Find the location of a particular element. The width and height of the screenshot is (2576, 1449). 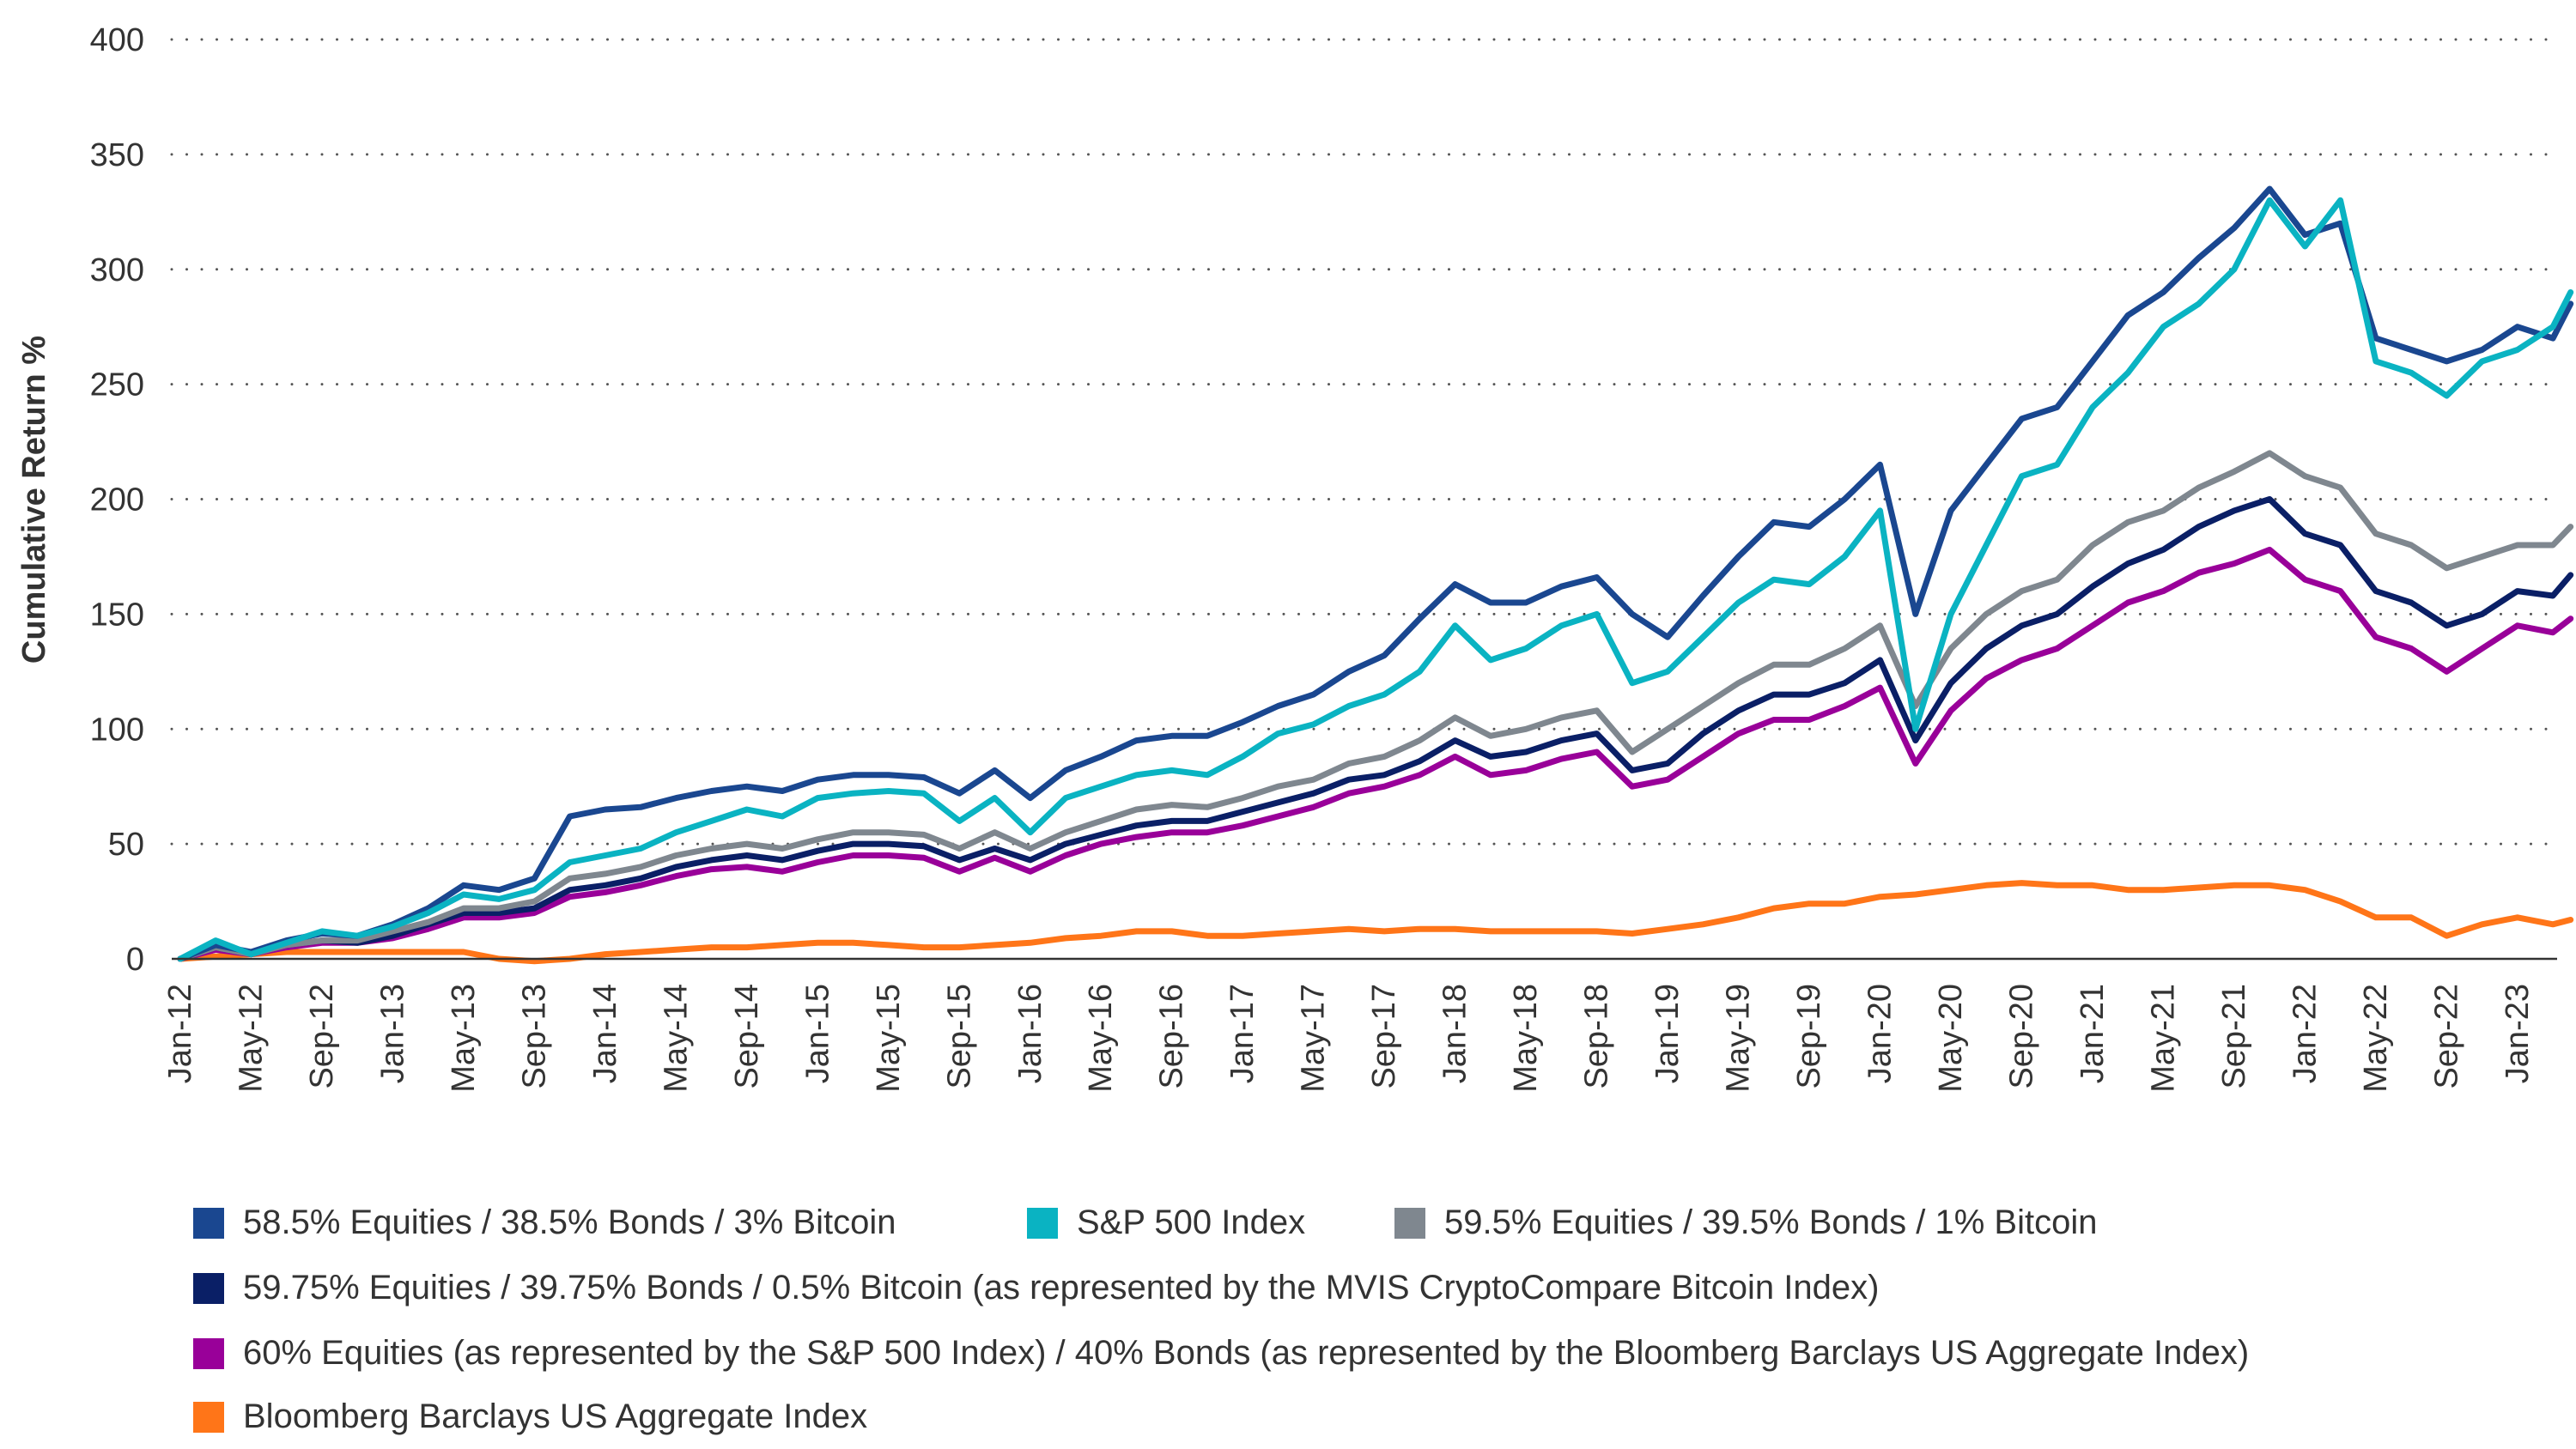

x-tick-label: Jan-18 is located at coordinates (1455, 1033).